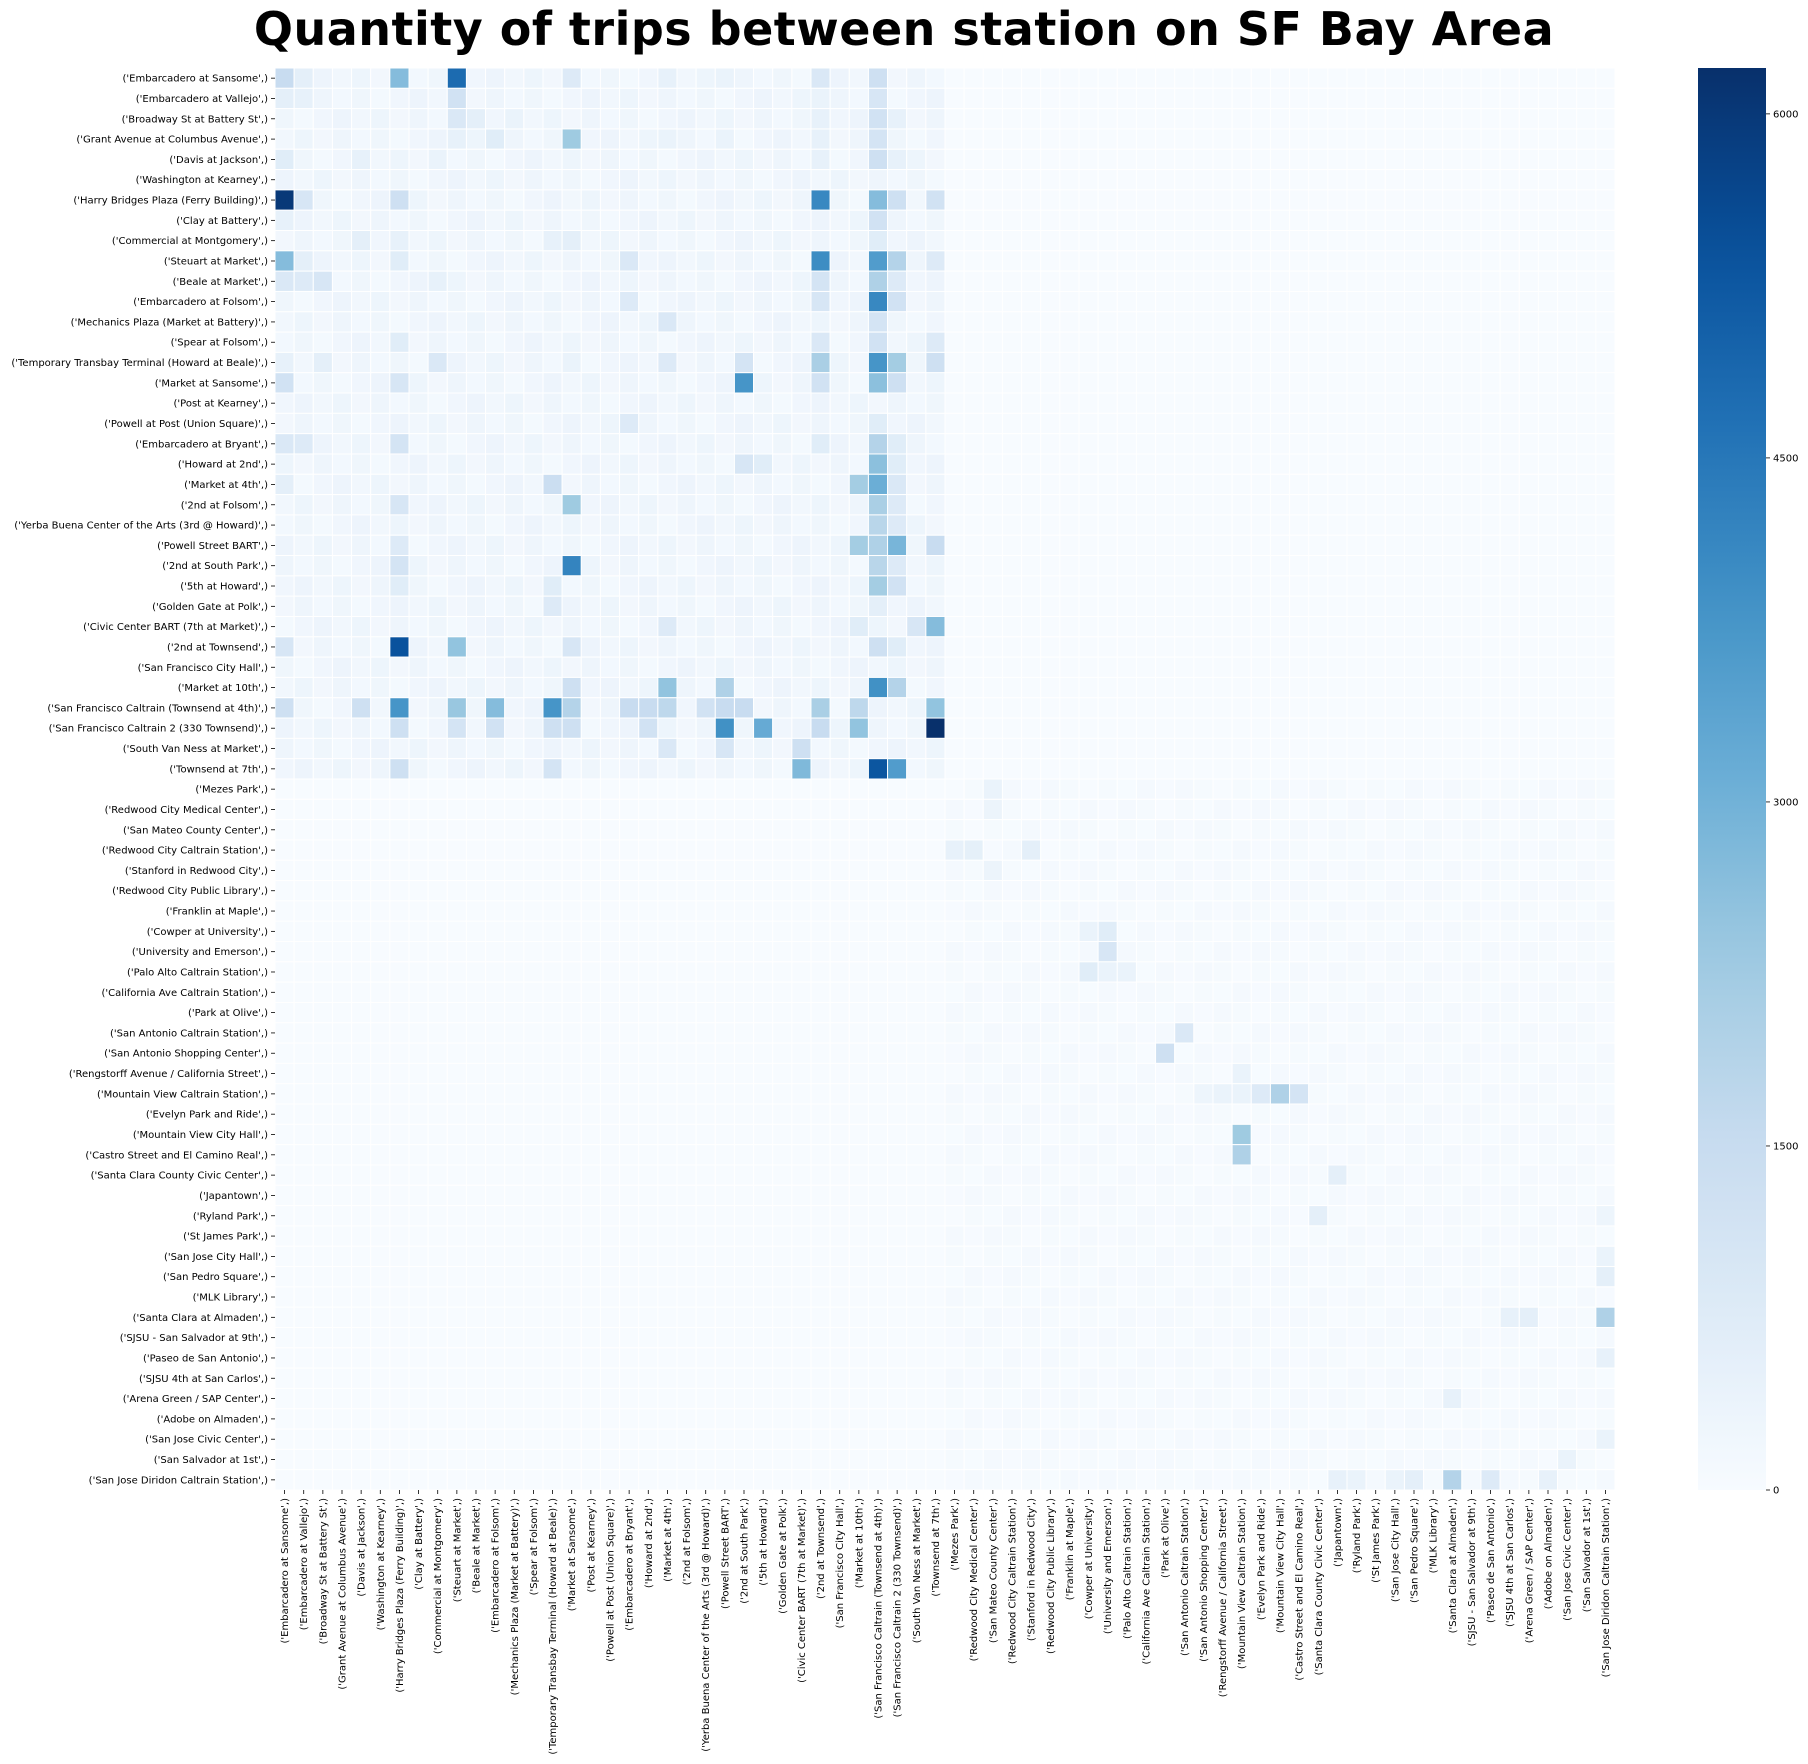  I want to click on row-label: ('Powell at Post (Union Square)',), so click(186, 424).